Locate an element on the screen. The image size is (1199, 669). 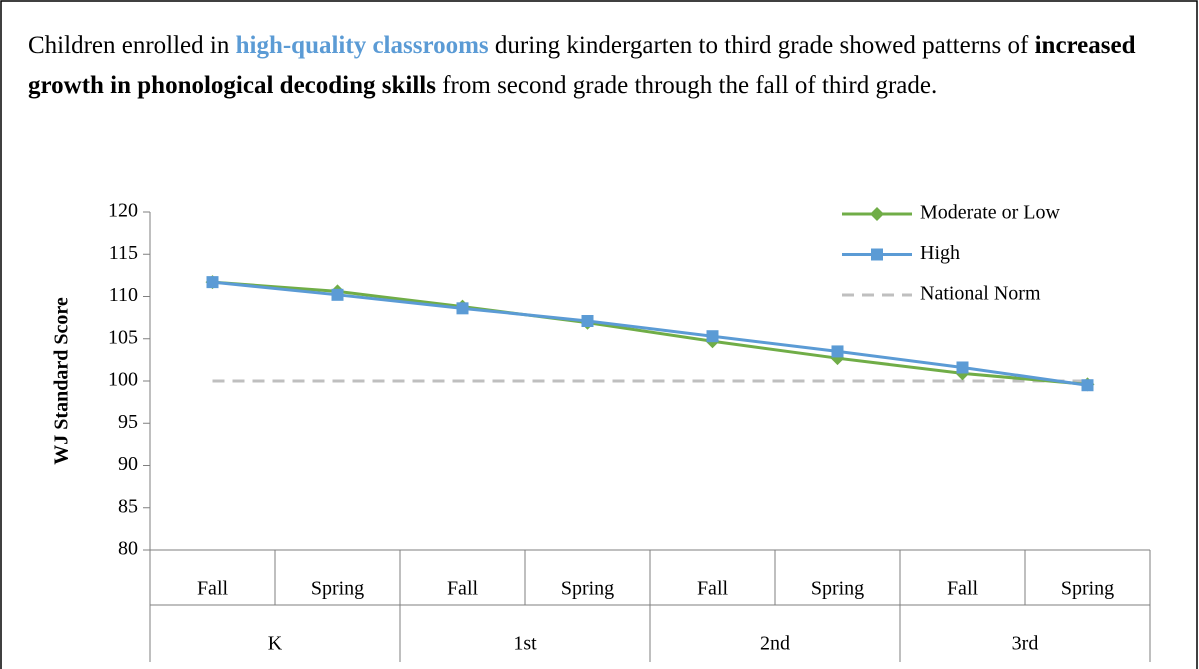
y-tick-label: 110 is located at coordinates (123, 295).